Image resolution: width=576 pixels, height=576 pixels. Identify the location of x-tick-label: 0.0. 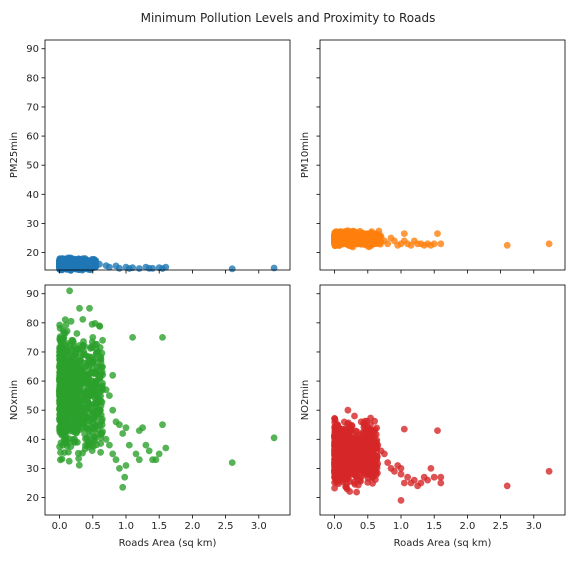
(60, 526).